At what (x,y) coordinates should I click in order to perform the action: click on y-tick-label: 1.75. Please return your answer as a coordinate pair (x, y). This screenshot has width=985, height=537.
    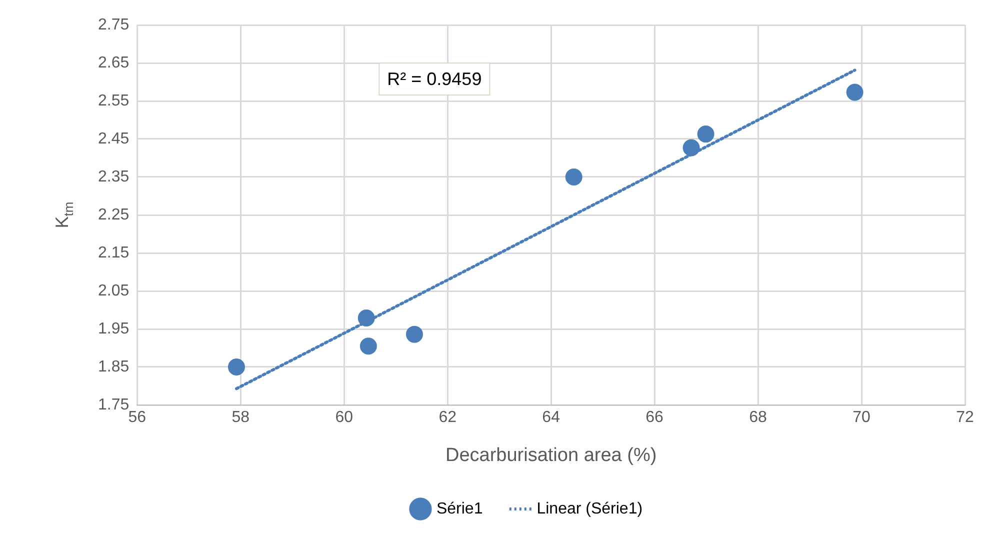
    Looking at the image, I should click on (114, 405).